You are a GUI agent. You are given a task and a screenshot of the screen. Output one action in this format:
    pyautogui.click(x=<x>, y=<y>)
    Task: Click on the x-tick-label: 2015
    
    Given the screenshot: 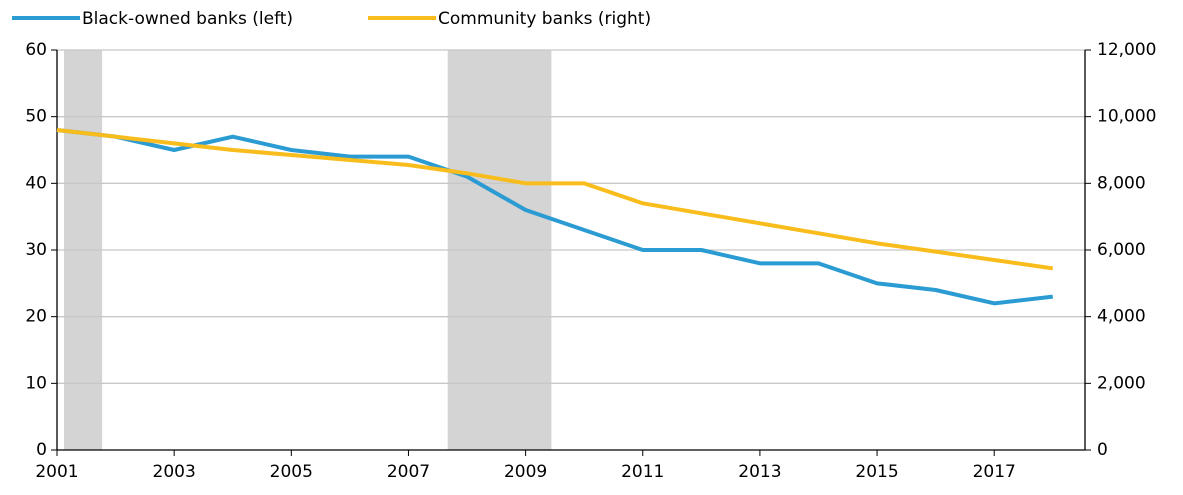 What is the action you would take?
    pyautogui.click(x=876, y=472)
    